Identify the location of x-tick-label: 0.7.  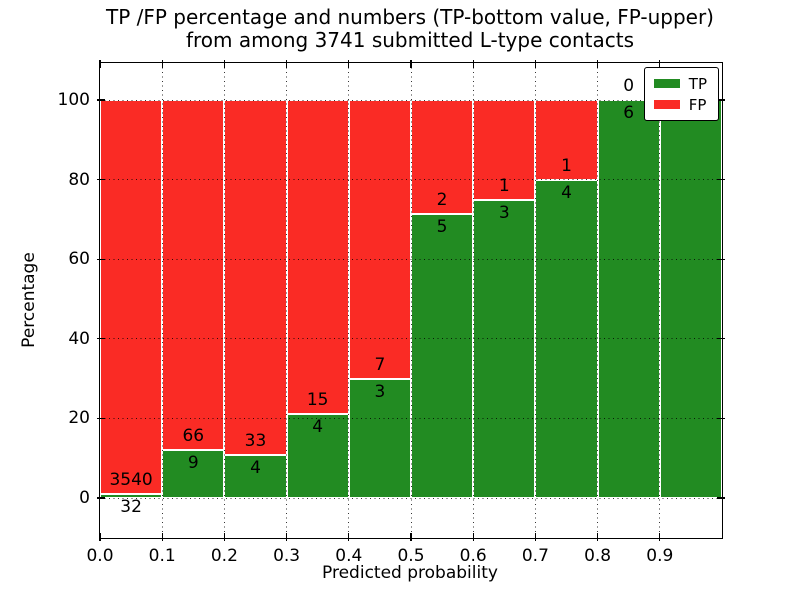
(535, 556).